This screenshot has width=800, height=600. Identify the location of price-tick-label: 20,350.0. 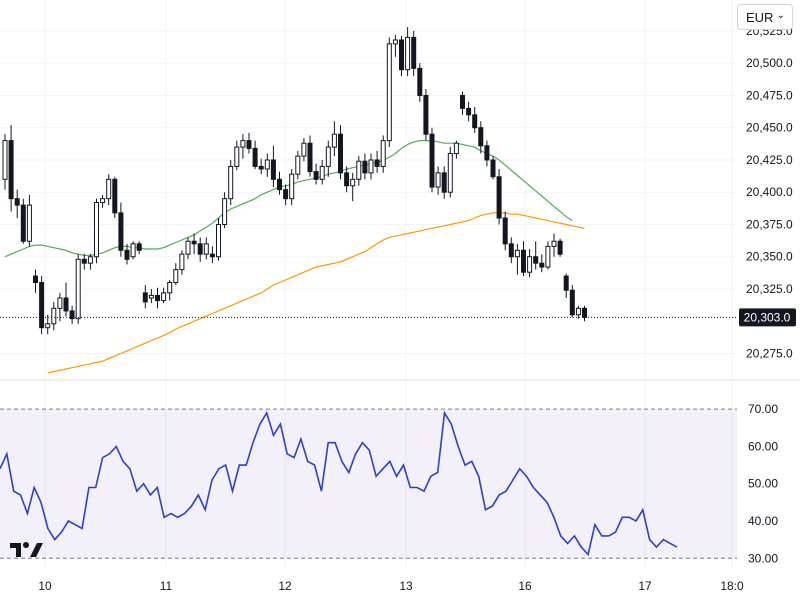
(769, 257).